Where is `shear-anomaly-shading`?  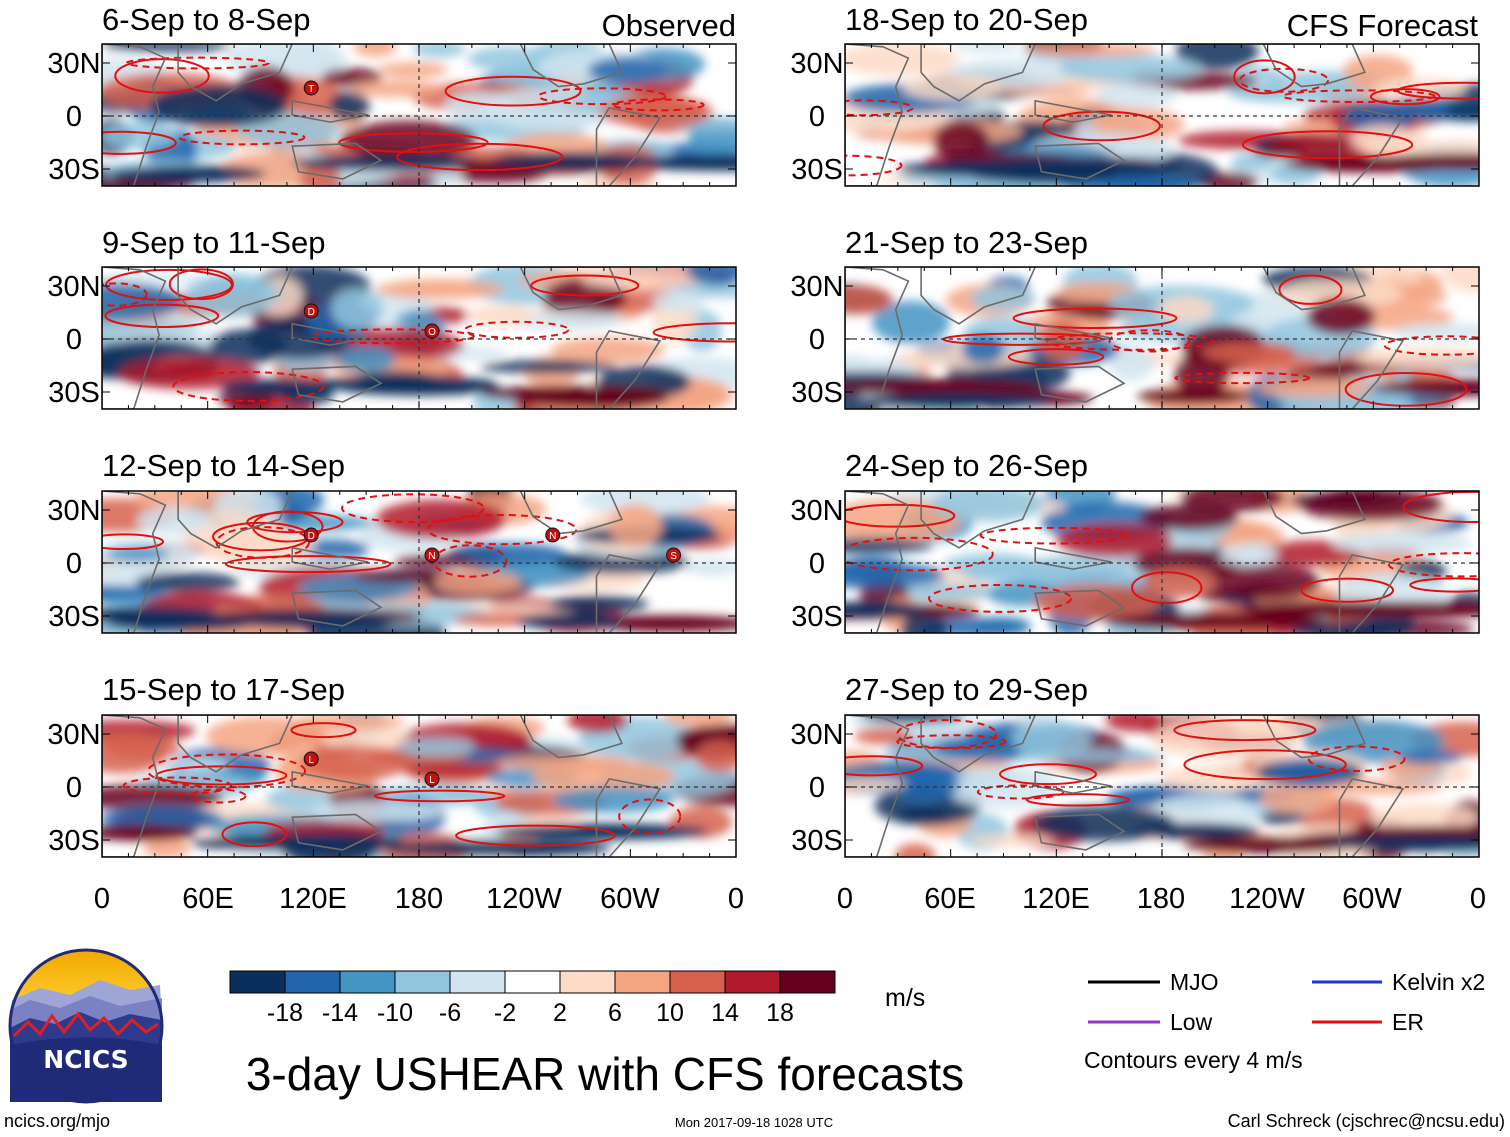 shear-anomaly-shading is located at coordinates (1162, 338).